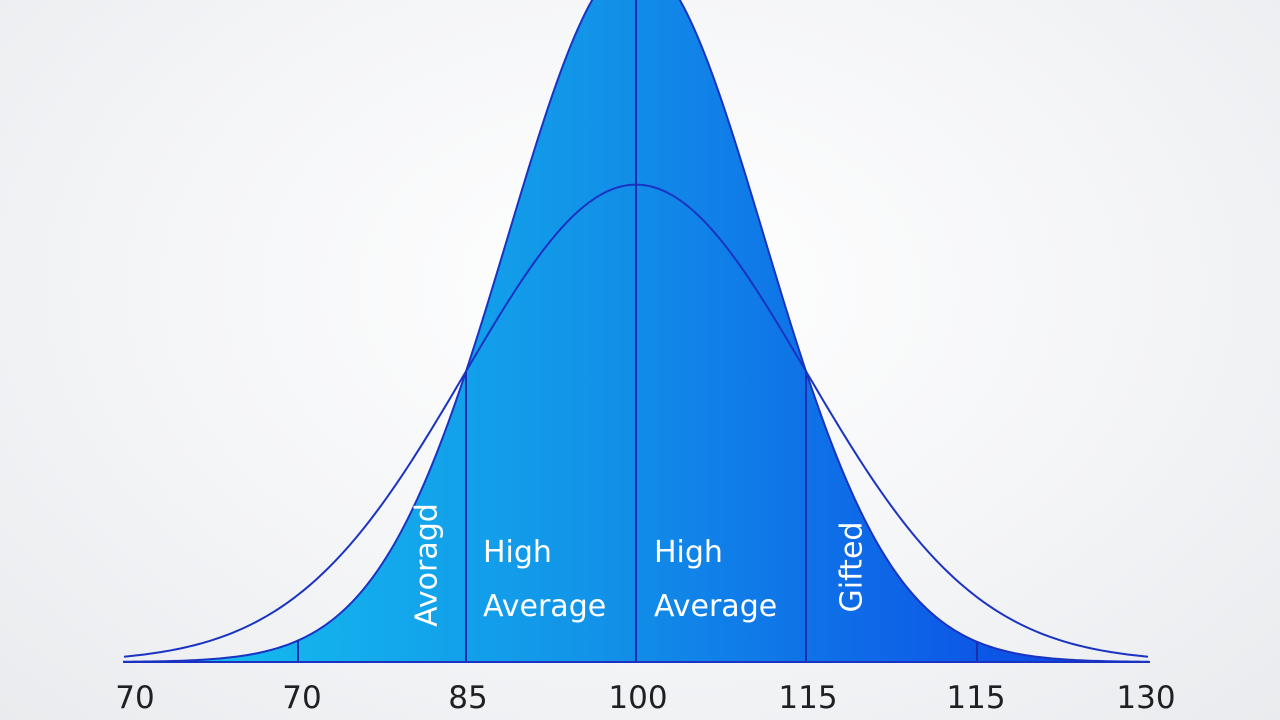 Image resolution: width=1280 pixels, height=720 pixels. I want to click on x-tick-label: 85, so click(467, 698).